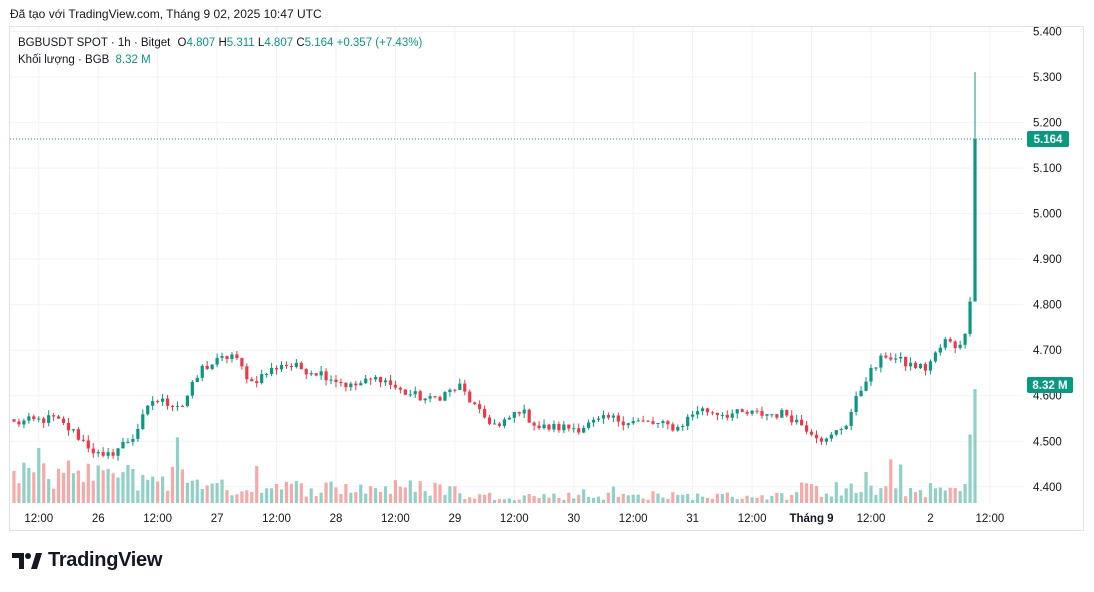 This screenshot has height=592, width=1094. I want to click on price-tick-label: 4.700, so click(1047, 351).